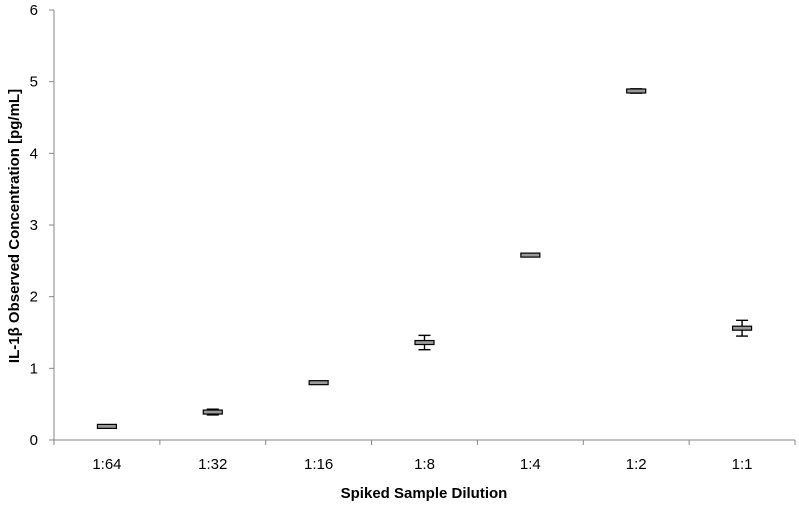 The height and width of the screenshot is (506, 799). What do you see at coordinates (42, 225) in the screenshot?
I see `y-axis-ticks: 0 1 2 3 4 5 6` at bounding box center [42, 225].